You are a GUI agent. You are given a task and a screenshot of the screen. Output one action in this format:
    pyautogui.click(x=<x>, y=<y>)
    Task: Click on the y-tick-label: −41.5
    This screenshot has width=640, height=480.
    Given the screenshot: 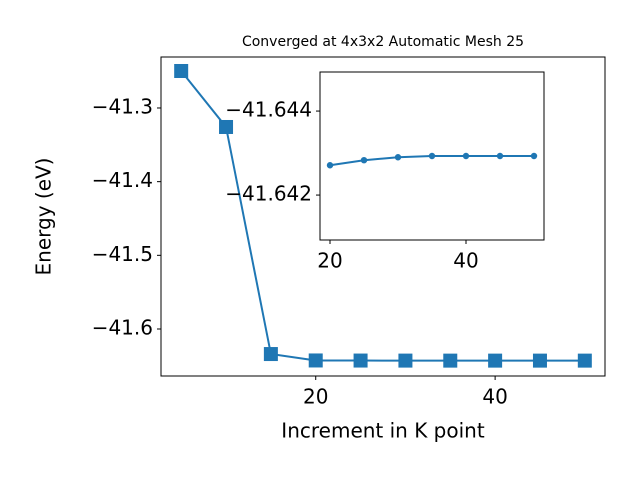 What is the action you would take?
    pyautogui.click(x=122, y=254)
    